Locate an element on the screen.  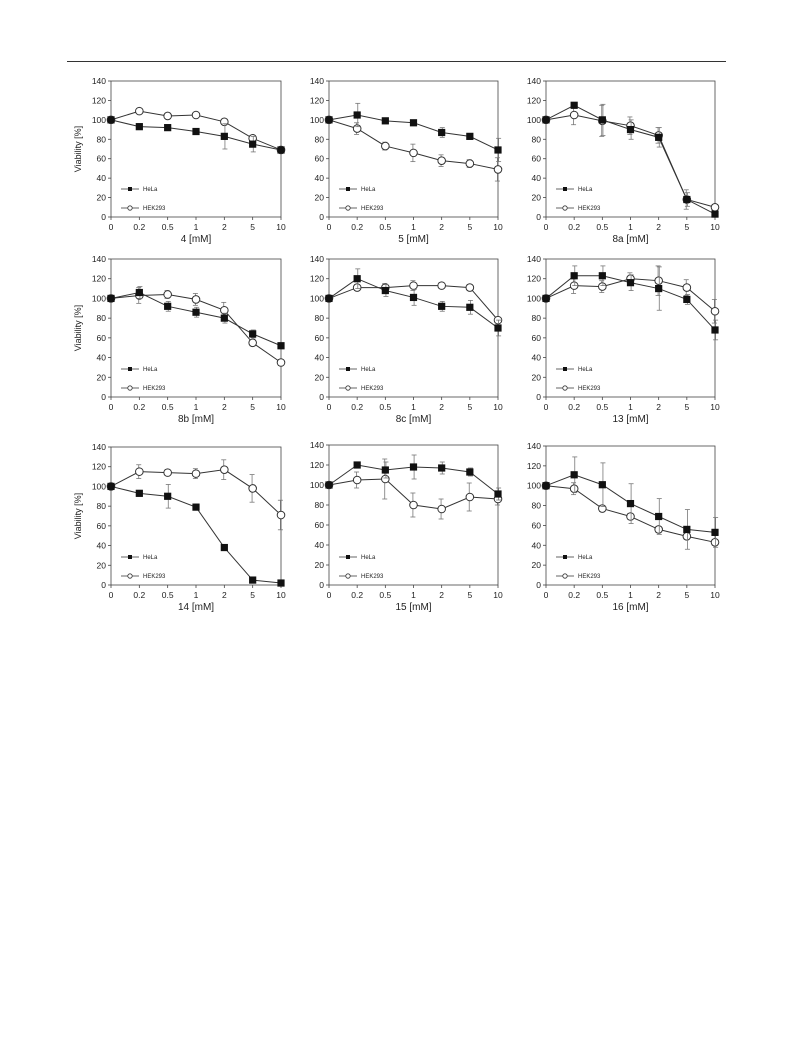
x-axis-label: 14 [mM] is located at coordinates (196, 607).